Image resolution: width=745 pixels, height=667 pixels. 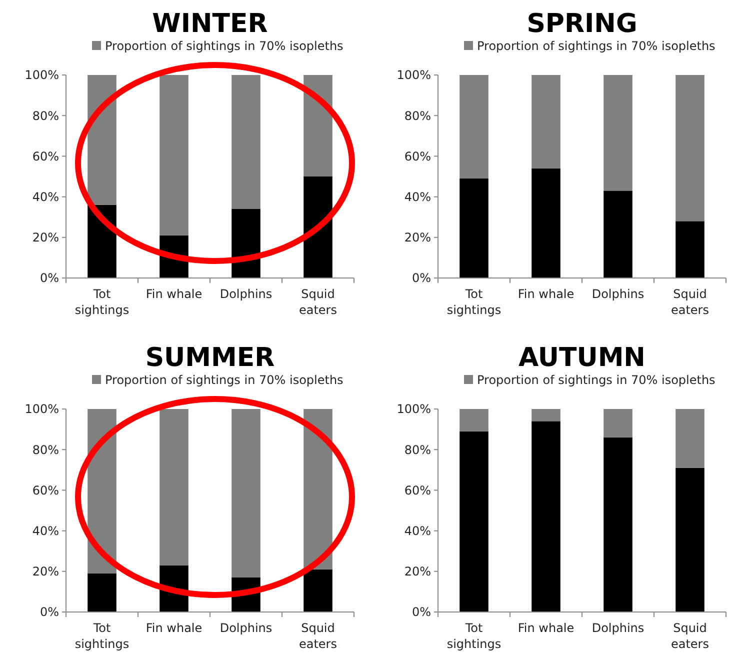 What do you see at coordinates (582, 24) in the screenshot?
I see `chart-title: SPRING` at bounding box center [582, 24].